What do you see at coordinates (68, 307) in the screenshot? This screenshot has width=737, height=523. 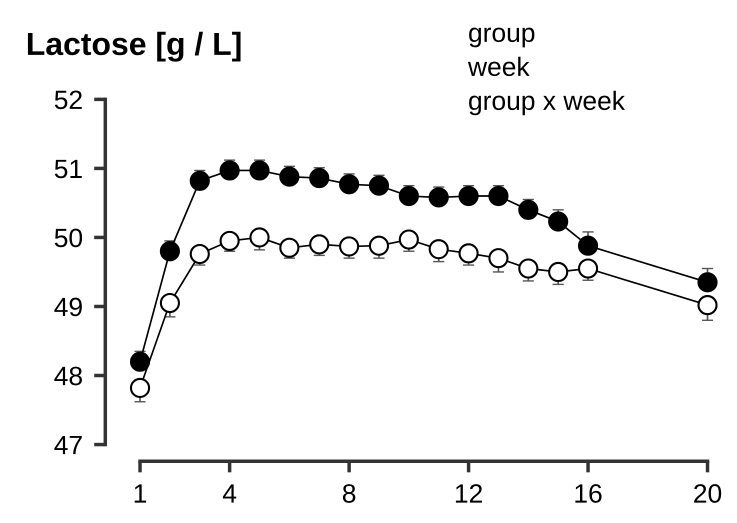 I see `y-tick-label: 49` at bounding box center [68, 307].